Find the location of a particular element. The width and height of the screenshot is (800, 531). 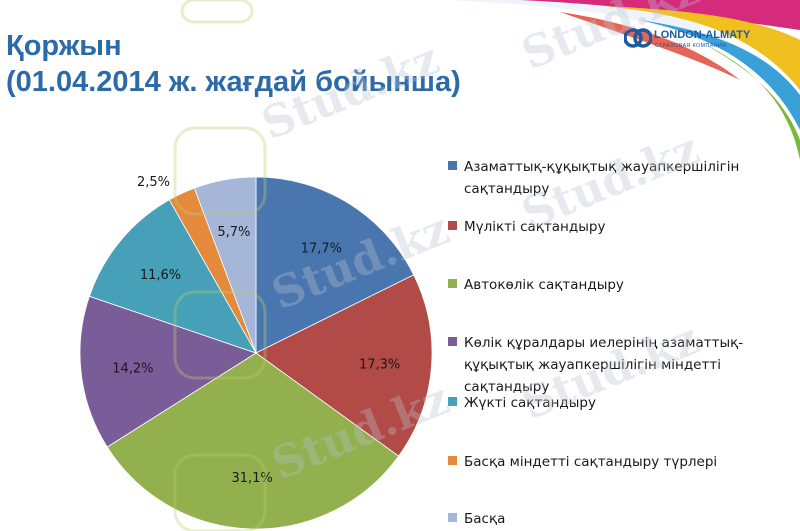

slide-title: Қоржын (01.04.2014 ж. жағдай бойынша) is located at coordinates (233, 64).